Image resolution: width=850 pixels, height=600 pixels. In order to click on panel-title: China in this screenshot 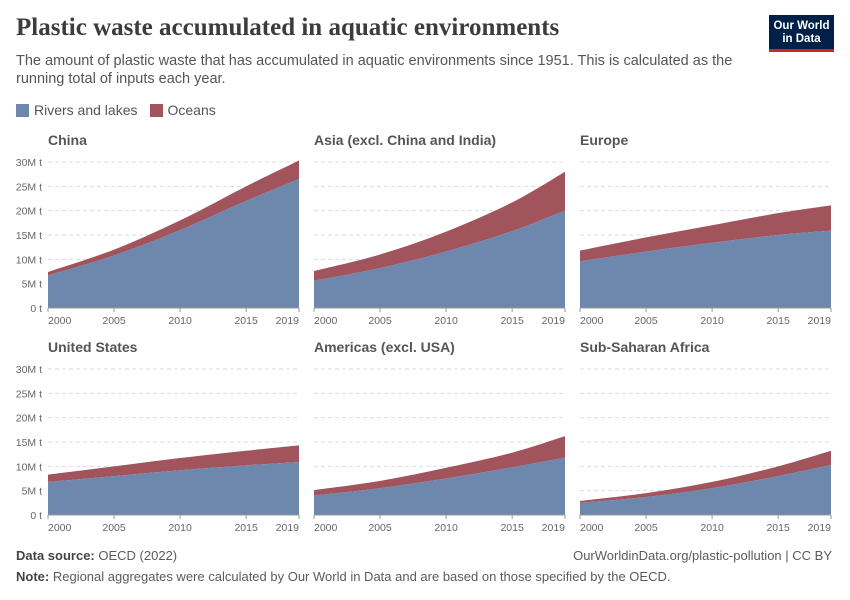, I will do `click(67, 140)`.